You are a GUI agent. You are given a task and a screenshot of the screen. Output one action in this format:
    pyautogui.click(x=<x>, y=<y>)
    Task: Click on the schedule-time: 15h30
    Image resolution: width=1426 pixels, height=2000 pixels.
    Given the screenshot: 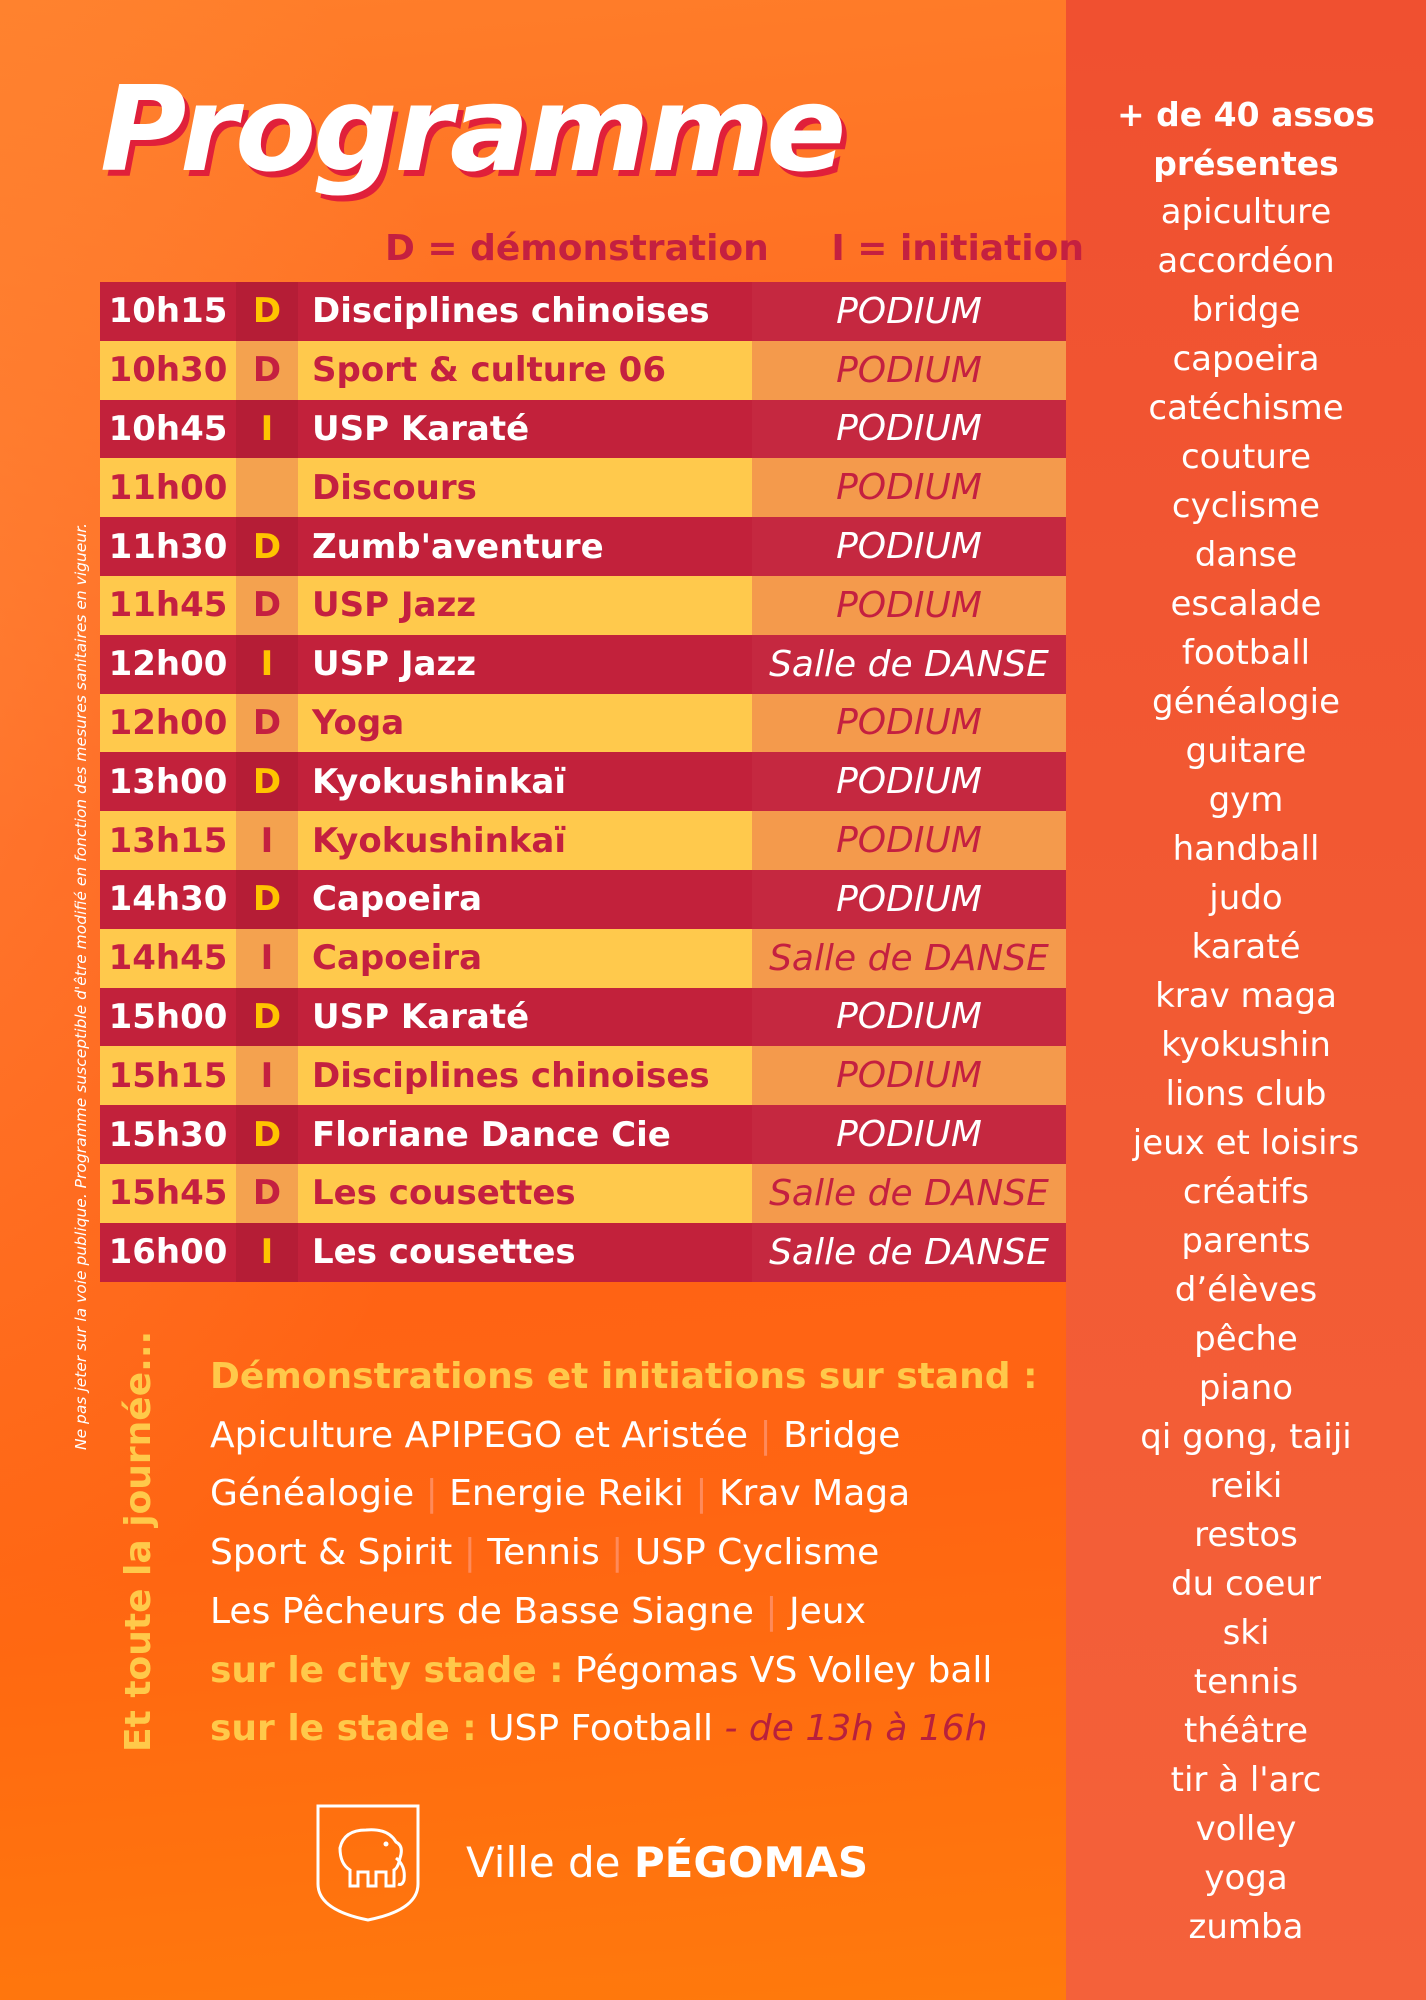 What is the action you would take?
    pyautogui.click(x=168, y=1134)
    